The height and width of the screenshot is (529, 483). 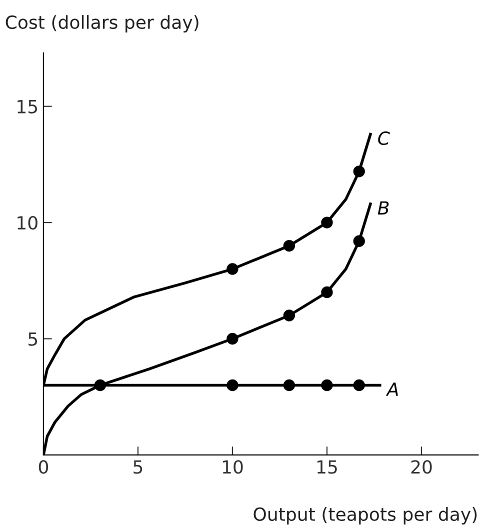 What do you see at coordinates (33, 339) in the screenshot?
I see `y-tick-label: 5` at bounding box center [33, 339].